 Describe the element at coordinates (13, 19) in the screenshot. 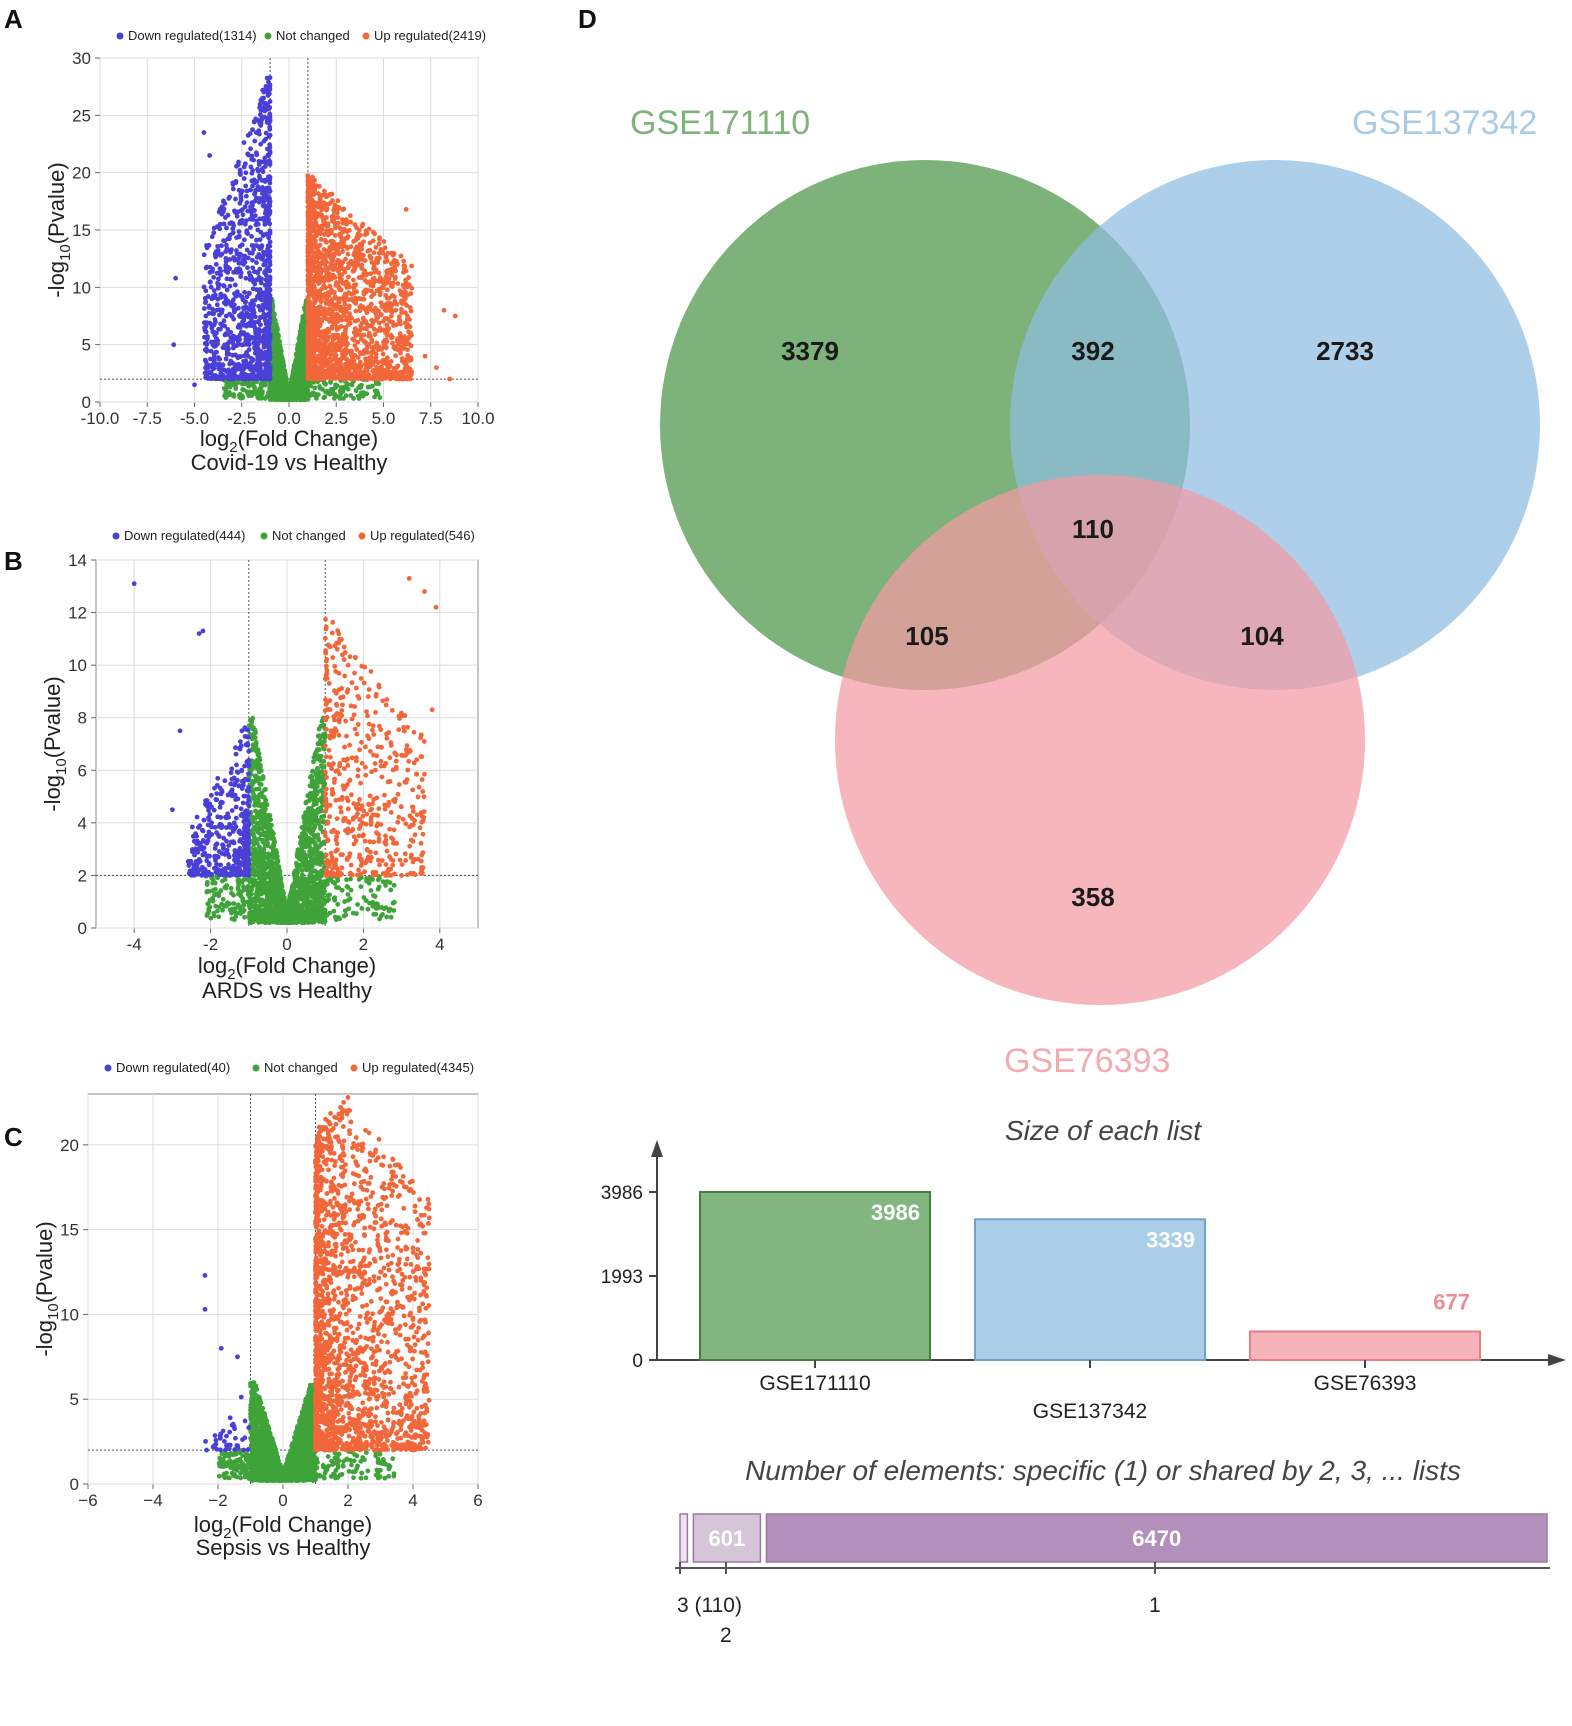

I see `panel-letter-a: A` at that location.